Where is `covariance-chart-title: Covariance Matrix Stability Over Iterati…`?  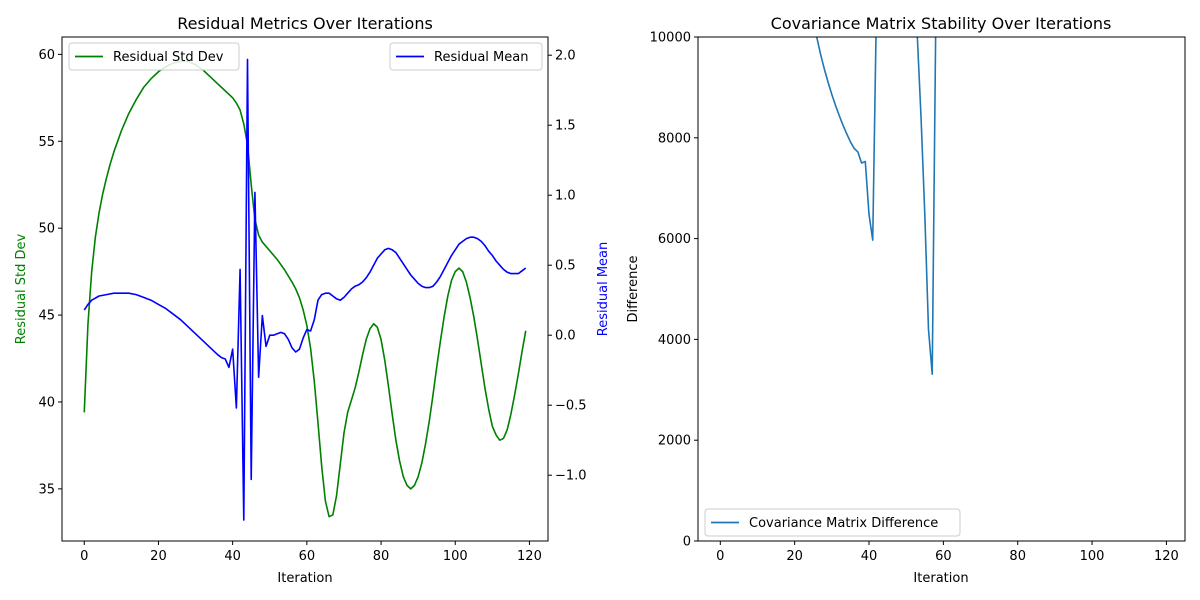
covariance-chart-title: Covariance Matrix Stability Over Iterati… is located at coordinates (941, 23).